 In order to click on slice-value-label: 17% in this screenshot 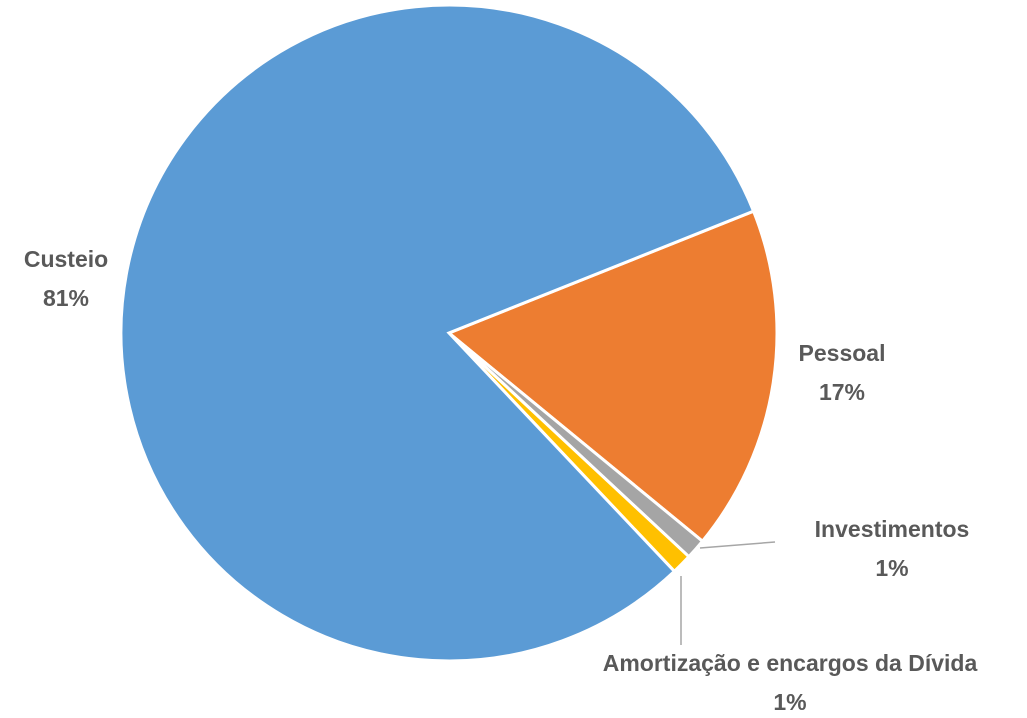, I will do `click(842, 392)`.